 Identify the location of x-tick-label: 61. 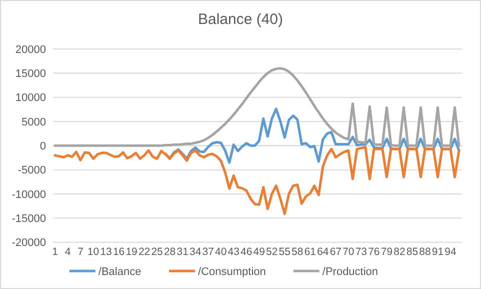
(310, 252).